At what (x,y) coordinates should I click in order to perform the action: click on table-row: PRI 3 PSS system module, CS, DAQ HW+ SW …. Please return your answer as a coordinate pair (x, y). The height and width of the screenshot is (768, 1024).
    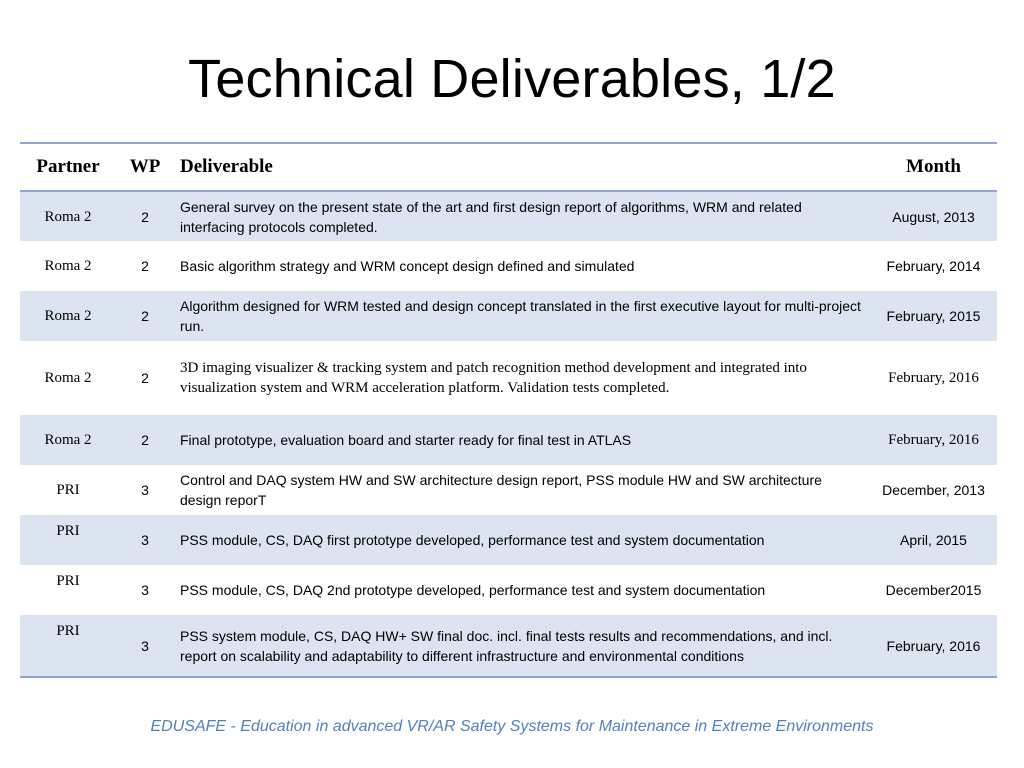
    Looking at the image, I should click on (508, 646).